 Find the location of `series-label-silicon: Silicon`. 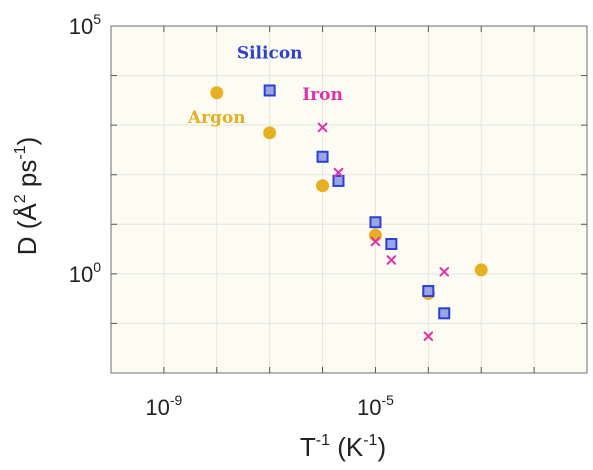

series-label-silicon: Silicon is located at coordinates (270, 54).